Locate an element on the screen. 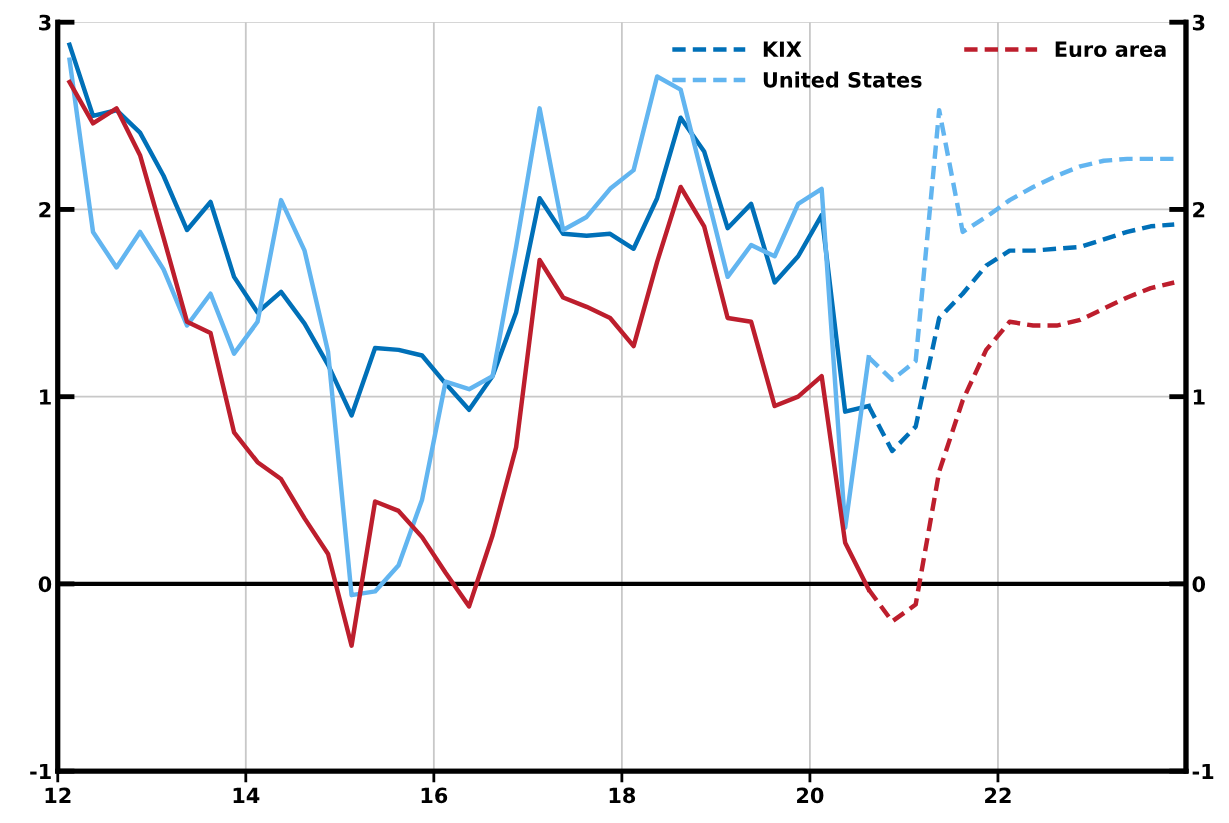 This screenshot has width=1229, height=823. x-tick-label: 12 is located at coordinates (58, 795).